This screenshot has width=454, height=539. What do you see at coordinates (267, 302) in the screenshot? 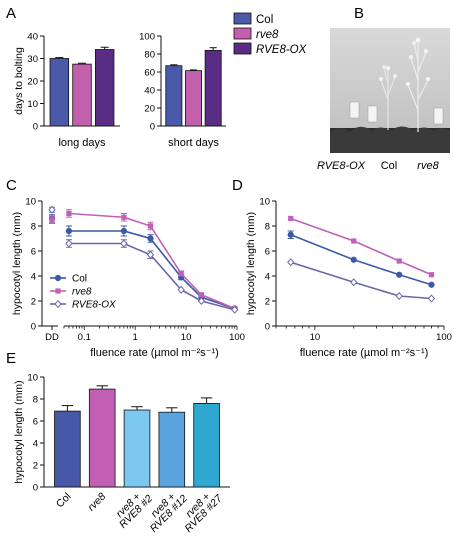
I see `chartD-y-tick-label-1: 2` at bounding box center [267, 302].